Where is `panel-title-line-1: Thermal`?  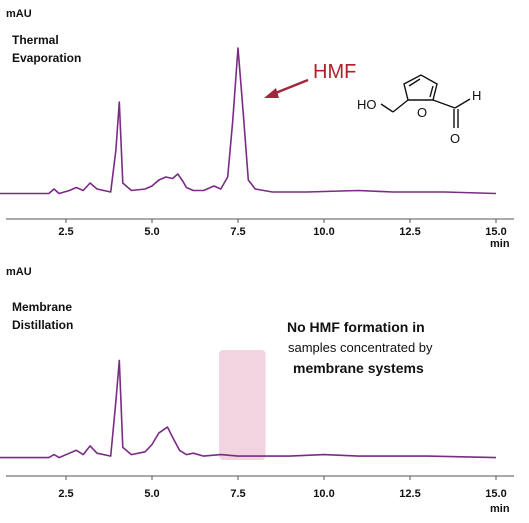
panel-title-line-1: Thermal is located at coordinates (35, 40).